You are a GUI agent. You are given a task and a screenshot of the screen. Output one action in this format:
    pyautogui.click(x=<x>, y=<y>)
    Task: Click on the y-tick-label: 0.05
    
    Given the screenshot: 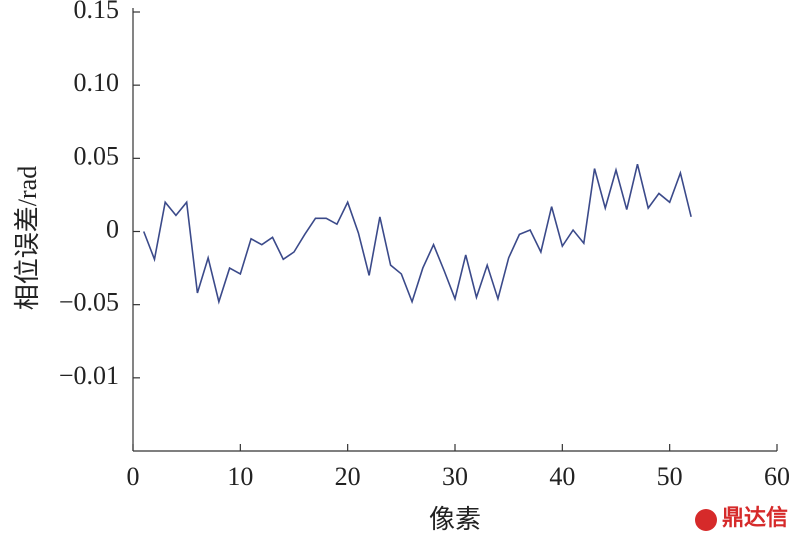 What is the action you would take?
    pyautogui.click(x=97, y=155)
    